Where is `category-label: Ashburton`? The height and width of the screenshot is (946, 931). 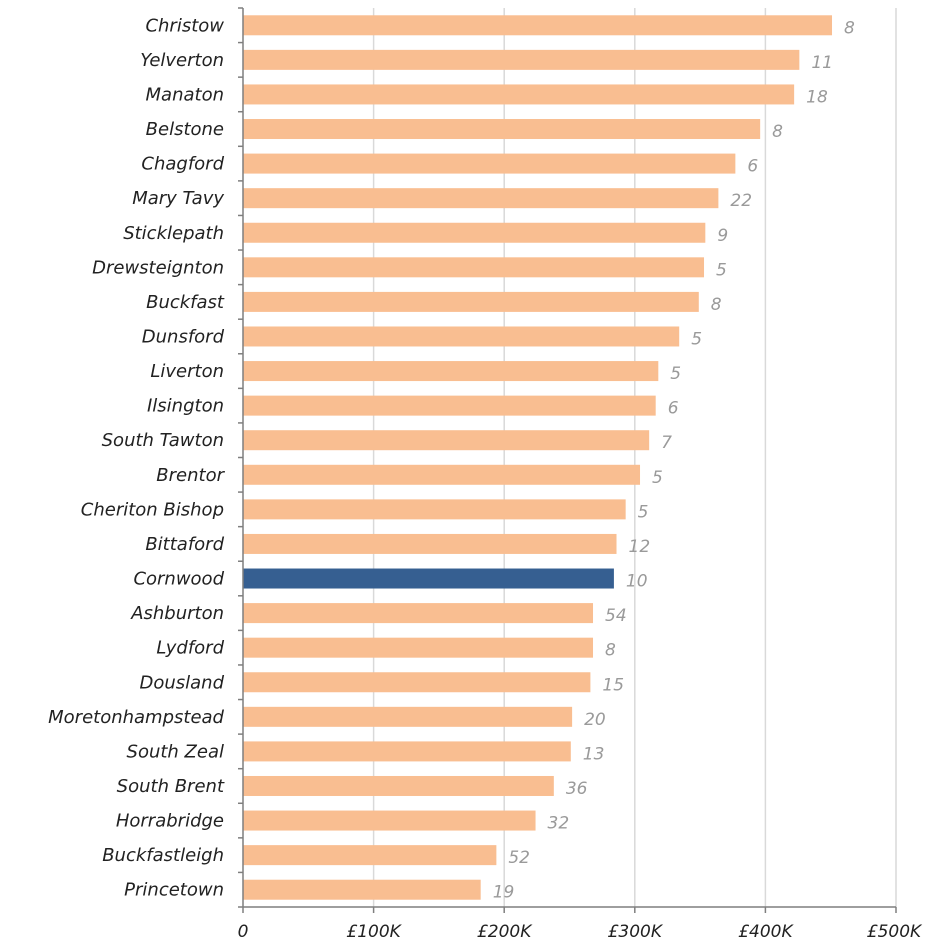
category-label: Ashburton is located at coordinates (177, 613).